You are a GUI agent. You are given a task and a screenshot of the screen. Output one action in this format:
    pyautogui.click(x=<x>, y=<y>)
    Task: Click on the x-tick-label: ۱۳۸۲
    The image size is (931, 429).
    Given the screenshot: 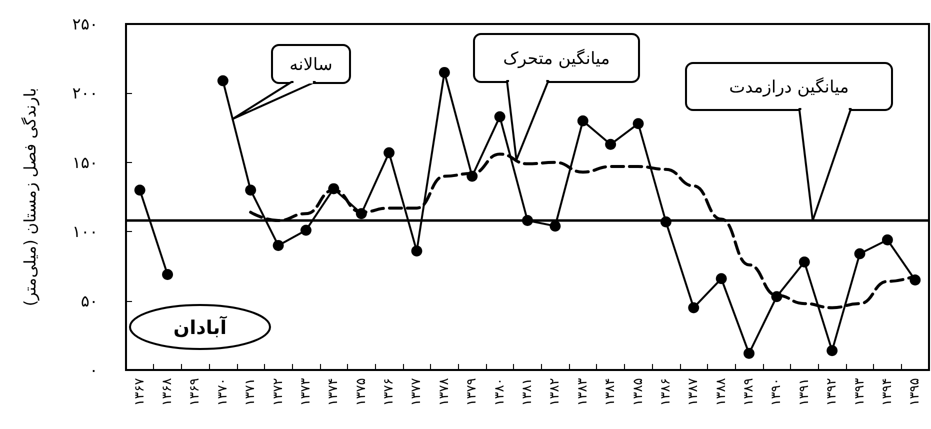 What is the action you would take?
    pyautogui.click(x=555, y=392)
    